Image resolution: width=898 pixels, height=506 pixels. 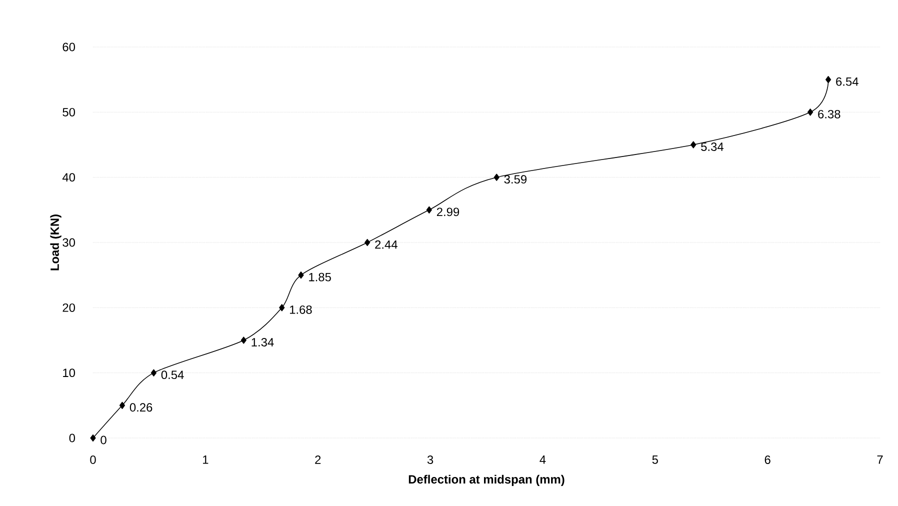 I want to click on annotation: 6.38, so click(x=829, y=114).